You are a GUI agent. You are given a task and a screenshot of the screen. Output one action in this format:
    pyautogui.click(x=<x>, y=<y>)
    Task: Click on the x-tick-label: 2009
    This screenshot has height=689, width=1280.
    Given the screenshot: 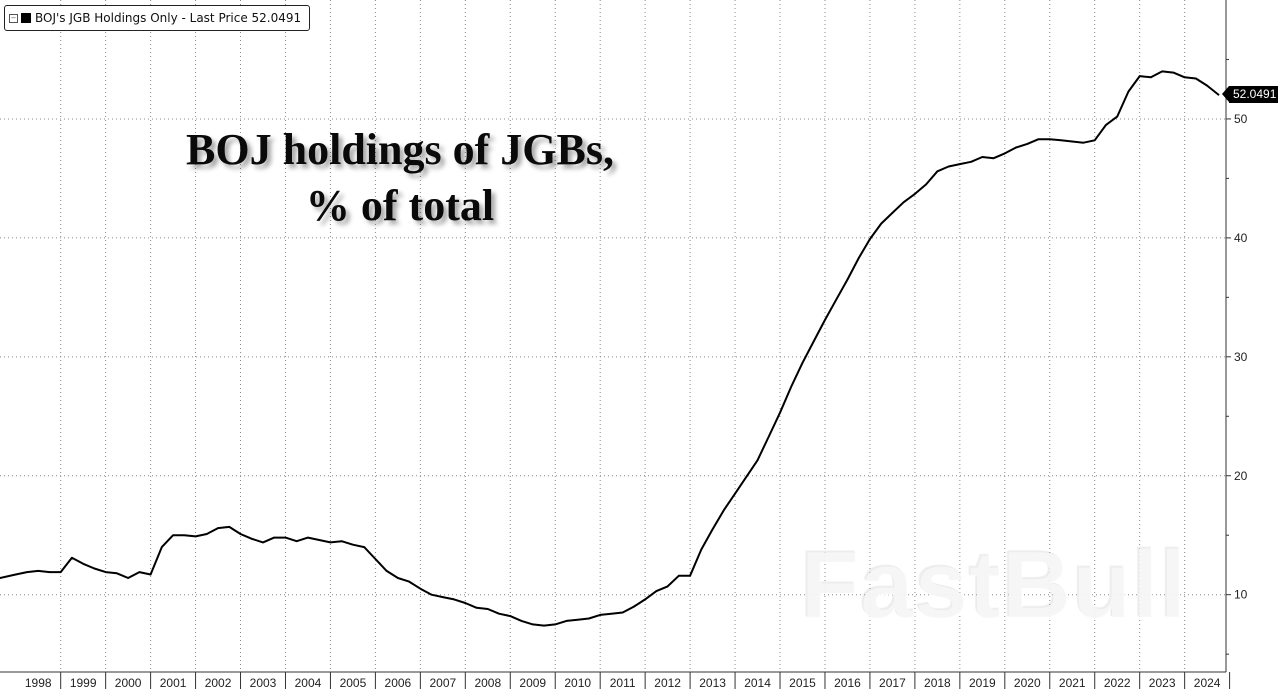 What is the action you would take?
    pyautogui.click(x=532, y=682)
    